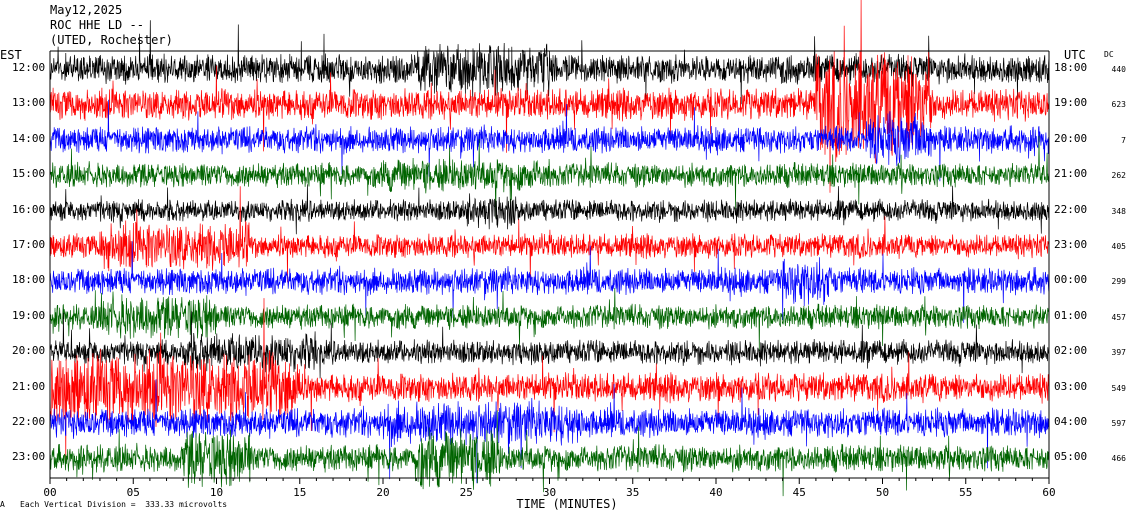  I want to click on station-code: ROC HHE LD --, so click(97, 25).